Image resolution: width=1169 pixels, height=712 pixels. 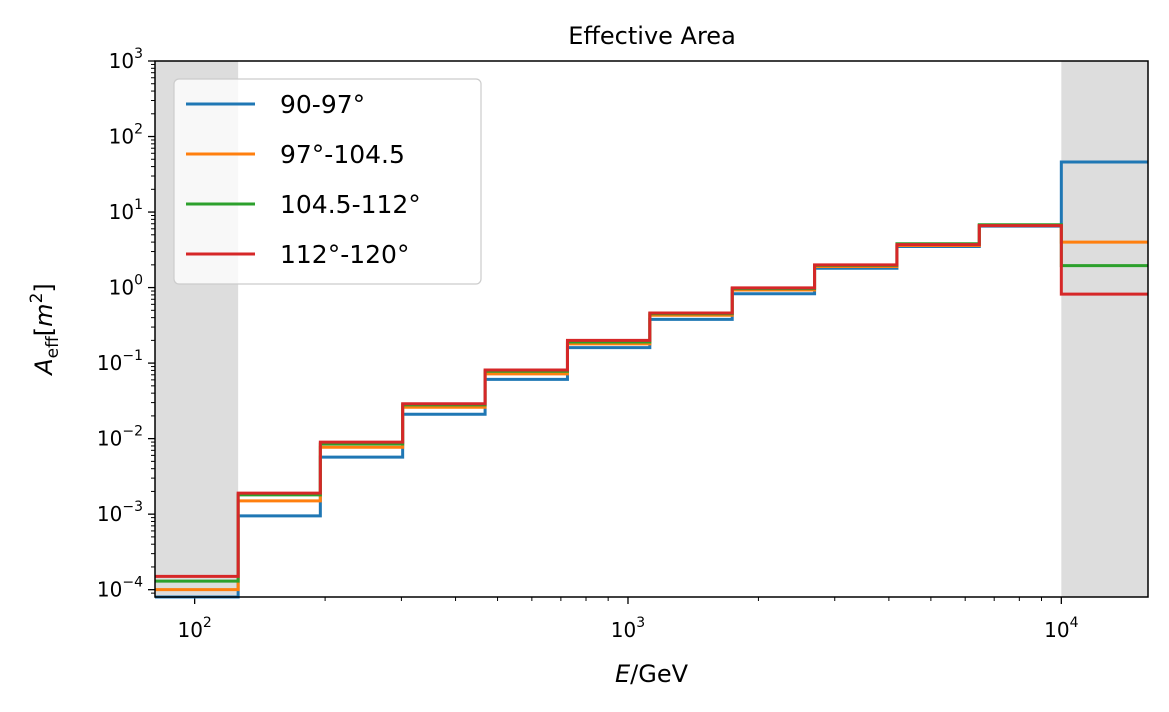 I want to click on legend-box, so click(x=327, y=181).